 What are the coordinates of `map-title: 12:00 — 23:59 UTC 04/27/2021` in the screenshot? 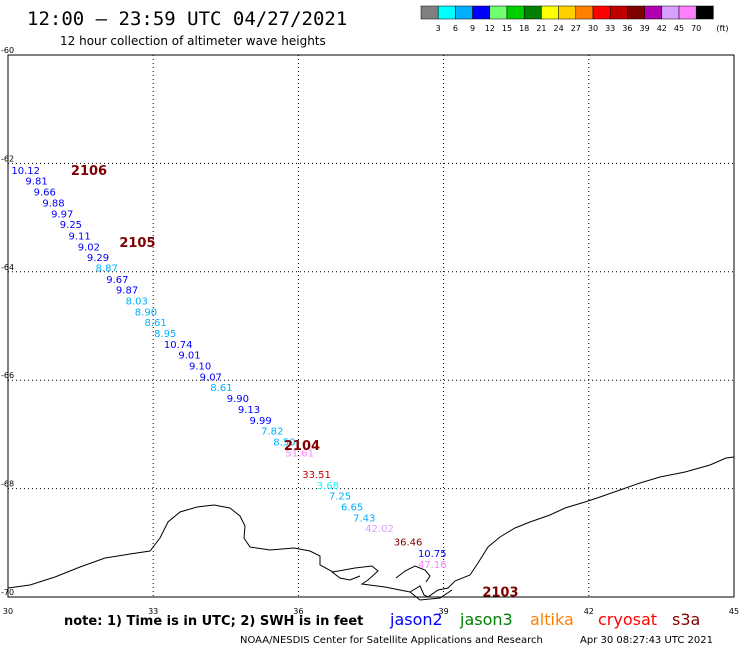 It's located at (187, 19).